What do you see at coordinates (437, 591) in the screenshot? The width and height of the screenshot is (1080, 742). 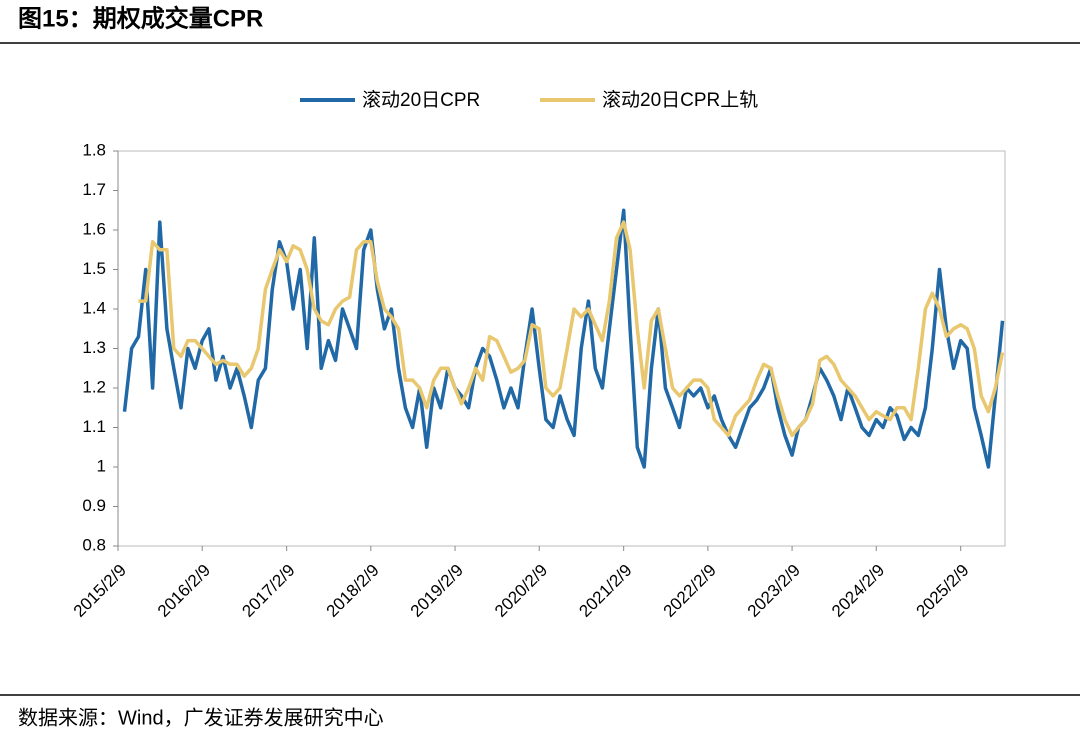 I see `x-tick-label: 2019/2/9` at bounding box center [437, 591].